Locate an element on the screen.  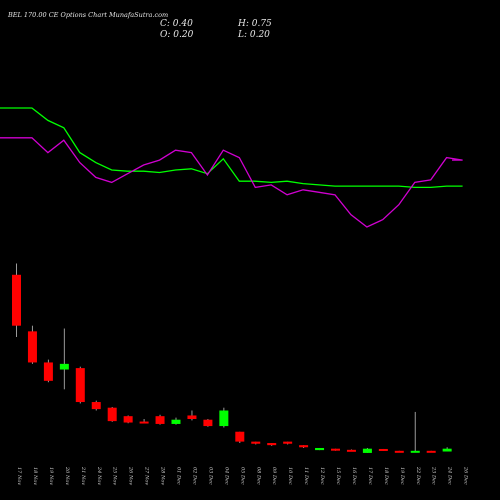
x-tick-label: 28 Nov is located at coordinates (163, 475).